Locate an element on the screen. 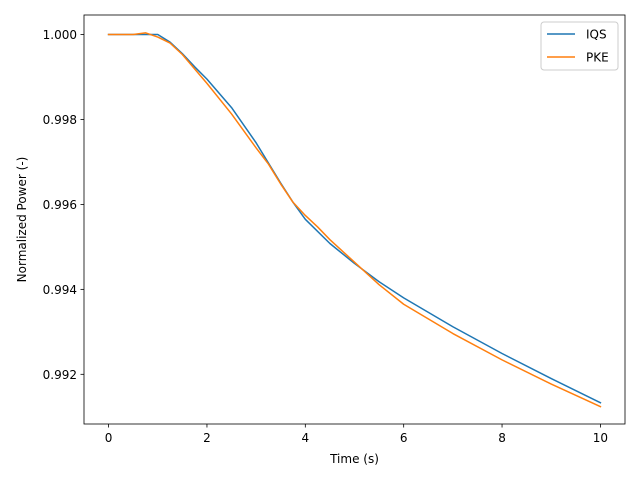  y-tick-label: 1.000 is located at coordinates (60, 35).